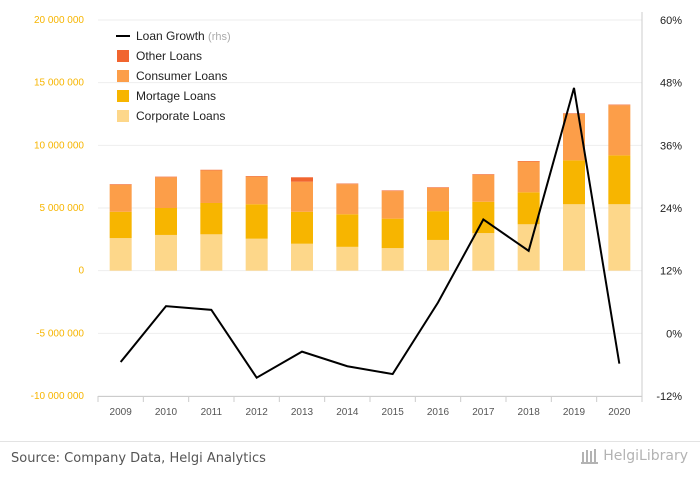 The height and width of the screenshot is (483, 700). Describe the element at coordinates (176, 96) in the screenshot. I see `legend-label-mortage-loans: Mortage Loans` at that location.